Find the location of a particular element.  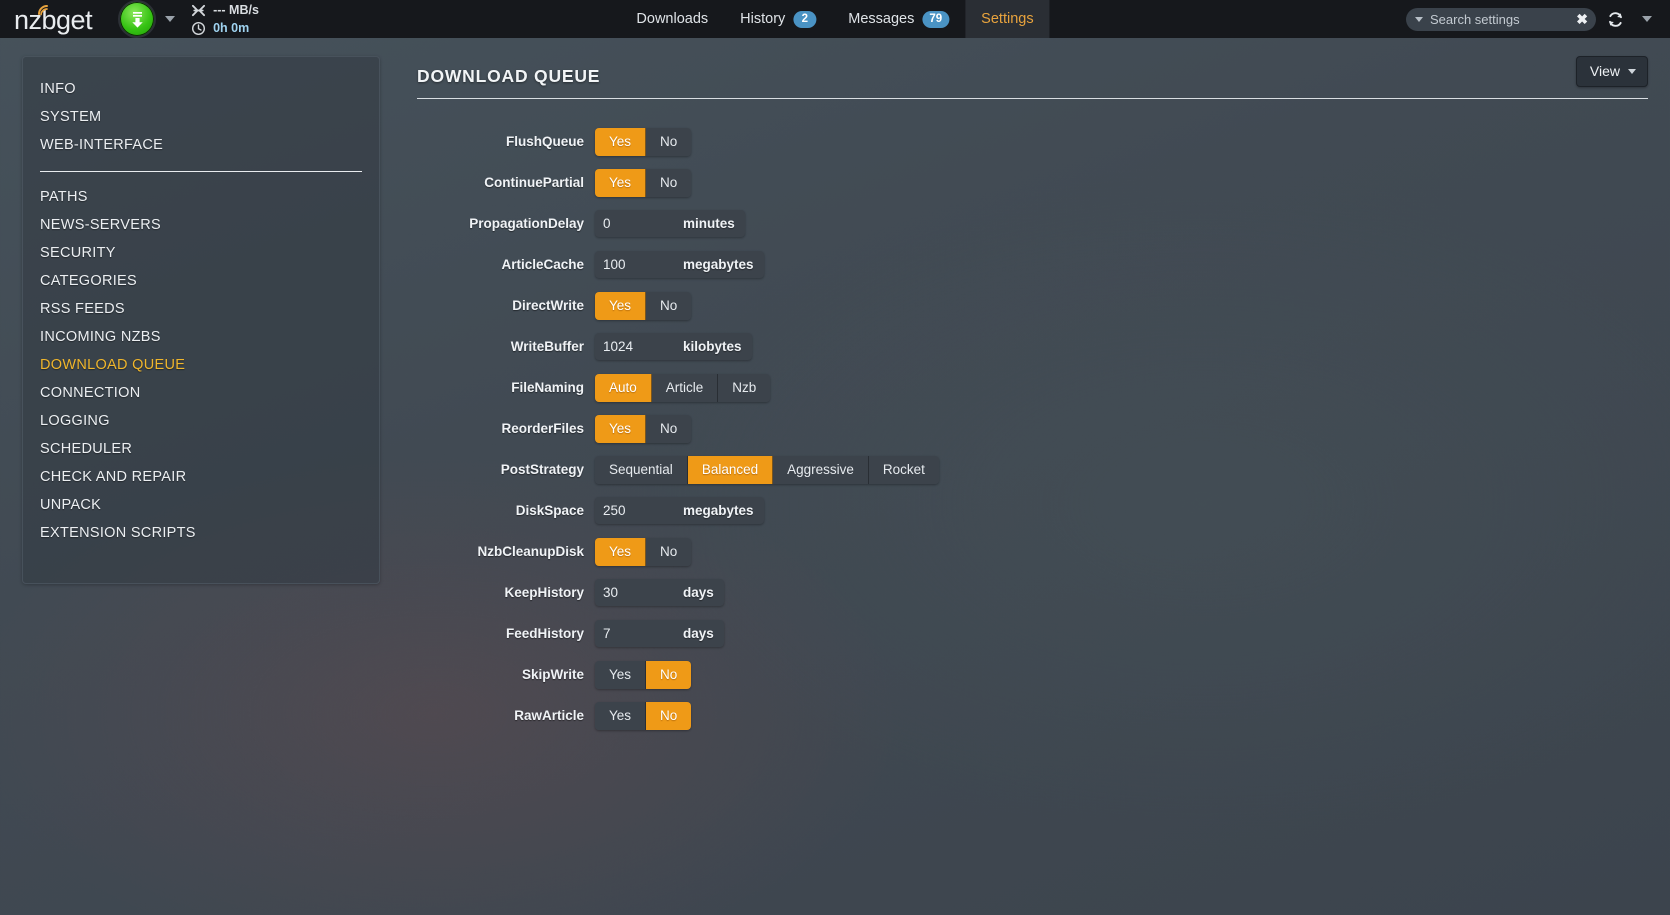

top-menu-caret-icon is located at coordinates (1647, 19).